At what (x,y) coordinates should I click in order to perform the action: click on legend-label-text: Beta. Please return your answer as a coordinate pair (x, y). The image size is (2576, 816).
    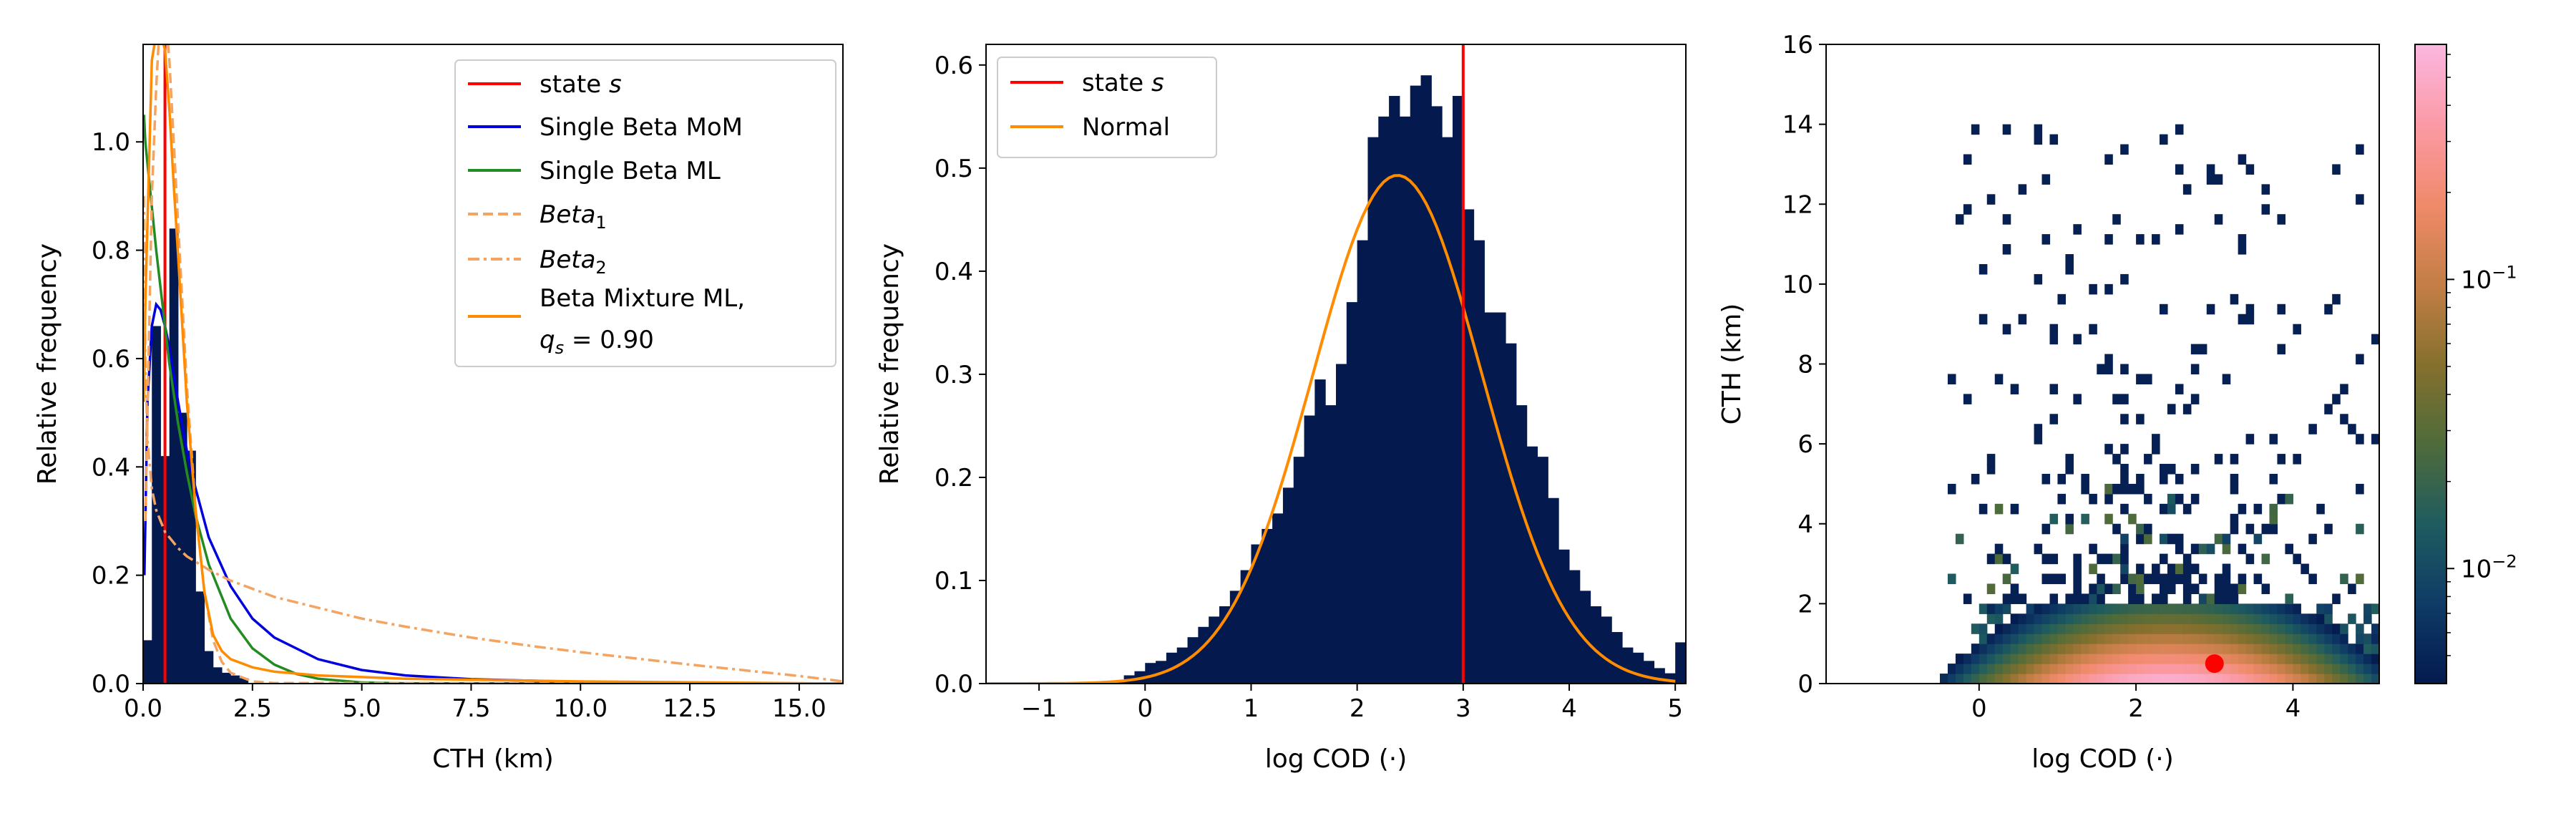
    Looking at the image, I should click on (567, 260).